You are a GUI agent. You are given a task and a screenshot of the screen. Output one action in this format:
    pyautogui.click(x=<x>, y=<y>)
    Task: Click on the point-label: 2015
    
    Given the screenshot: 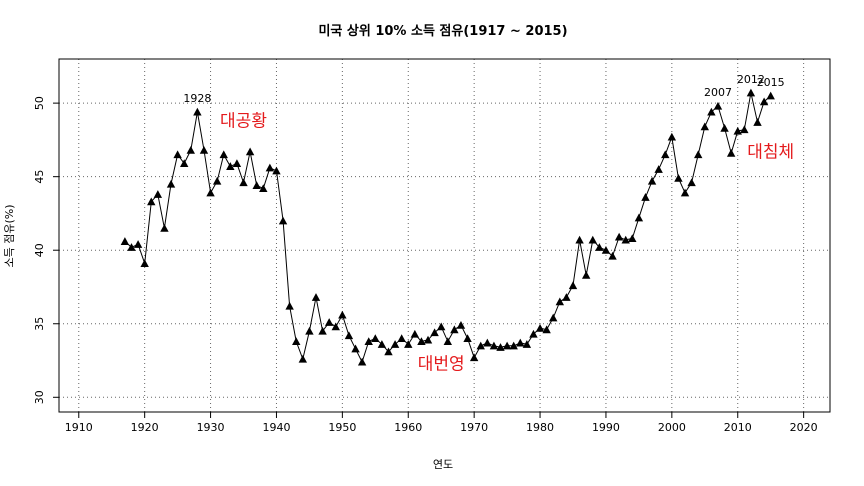 What is the action you would take?
    pyautogui.click(x=771, y=82)
    